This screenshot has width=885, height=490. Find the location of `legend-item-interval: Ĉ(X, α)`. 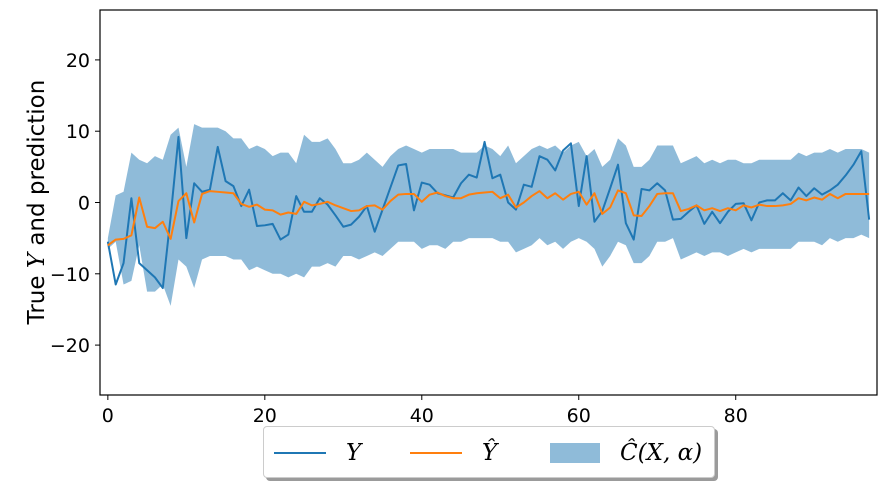

legend-item-interval: Ĉ(X, α) is located at coordinates (626, 453).